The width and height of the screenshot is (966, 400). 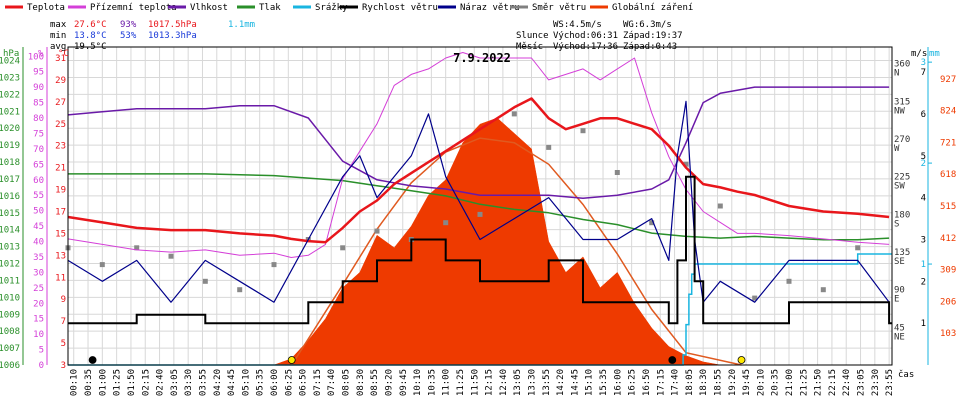 I want to click on ms-tick-label: 3, so click(x=923, y=240).